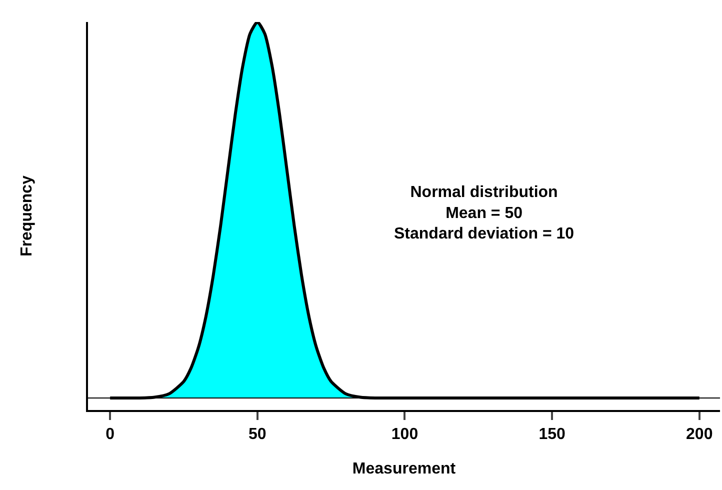 The image size is (722, 490). What do you see at coordinates (27, 215) in the screenshot?
I see `y-axis-title: Frequency` at bounding box center [27, 215].